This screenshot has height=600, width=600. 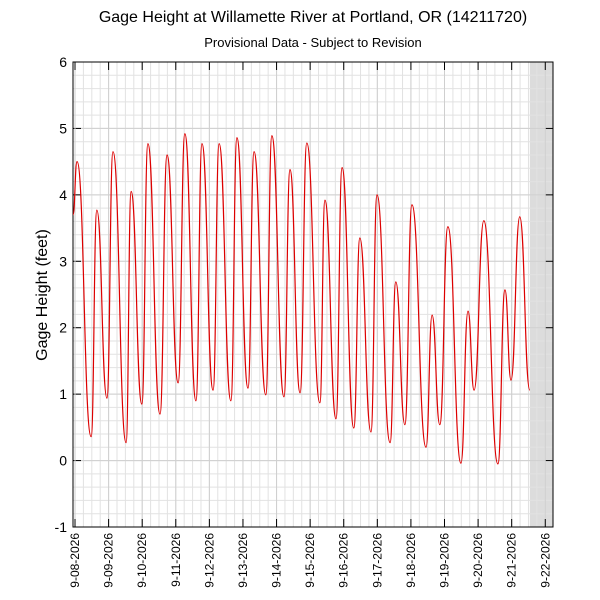 I want to click on x-tick-label: 9-21-2026, so click(x=512, y=560).